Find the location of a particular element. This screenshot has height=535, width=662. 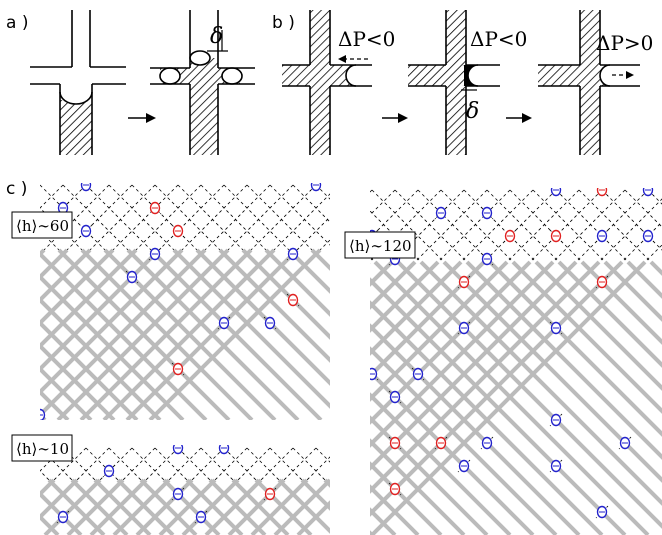

lattice-label-60: ⟨h⟩∼60 is located at coordinates (42, 226).